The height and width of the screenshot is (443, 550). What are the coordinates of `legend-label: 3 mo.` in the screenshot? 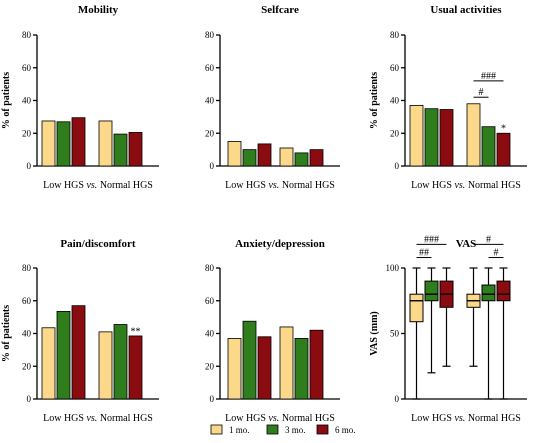 It's located at (295, 430).